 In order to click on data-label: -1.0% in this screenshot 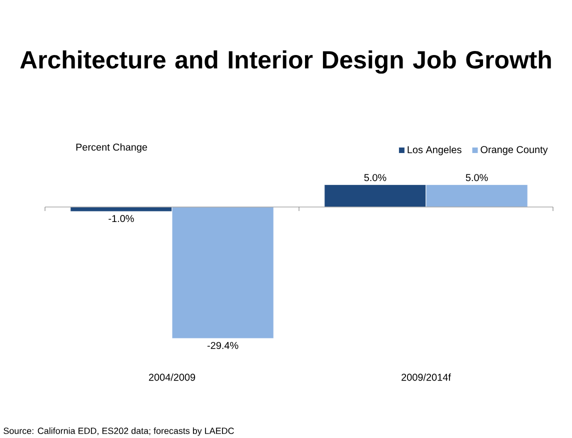, I will do `click(121, 218)`.